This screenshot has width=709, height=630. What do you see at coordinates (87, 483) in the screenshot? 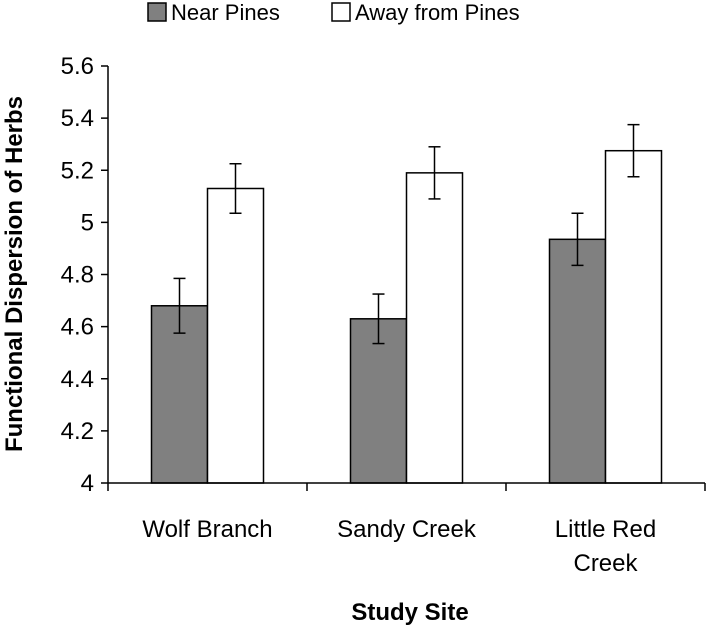
I see `y-tick-label: 4` at bounding box center [87, 483].